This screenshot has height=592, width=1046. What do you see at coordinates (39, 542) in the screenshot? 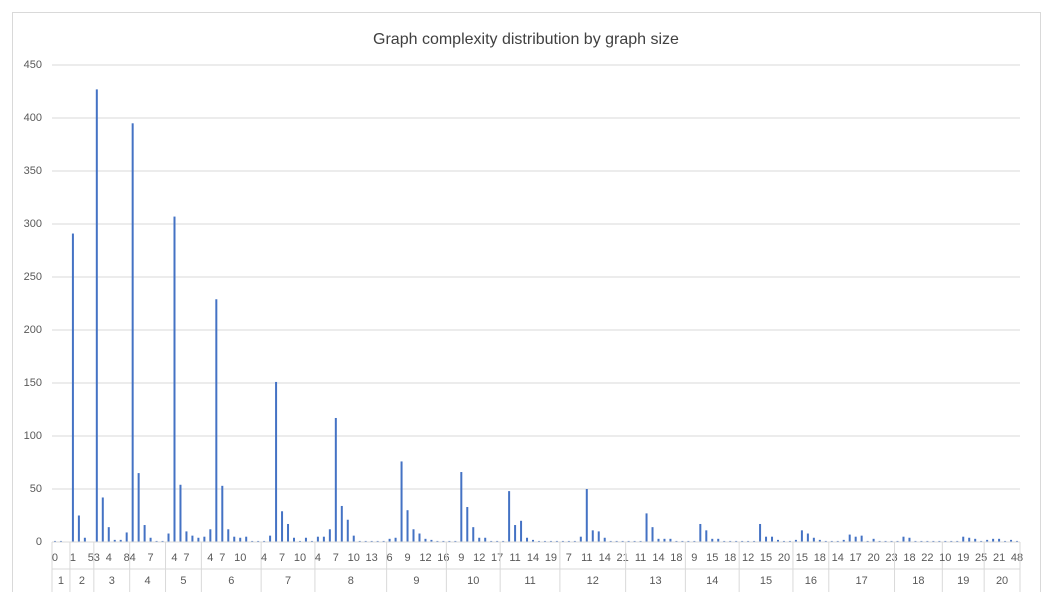
I see `y-tick-label: 0` at bounding box center [39, 542].